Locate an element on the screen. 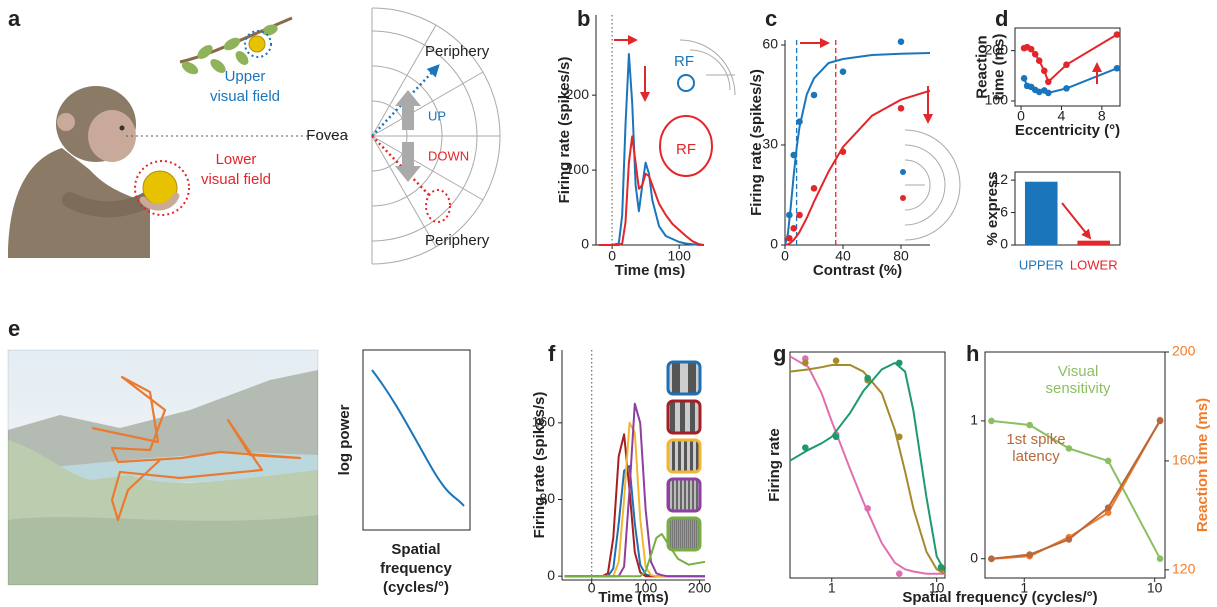 The width and height of the screenshot is (1217, 607). panel-letter: e is located at coordinates (14, 328).